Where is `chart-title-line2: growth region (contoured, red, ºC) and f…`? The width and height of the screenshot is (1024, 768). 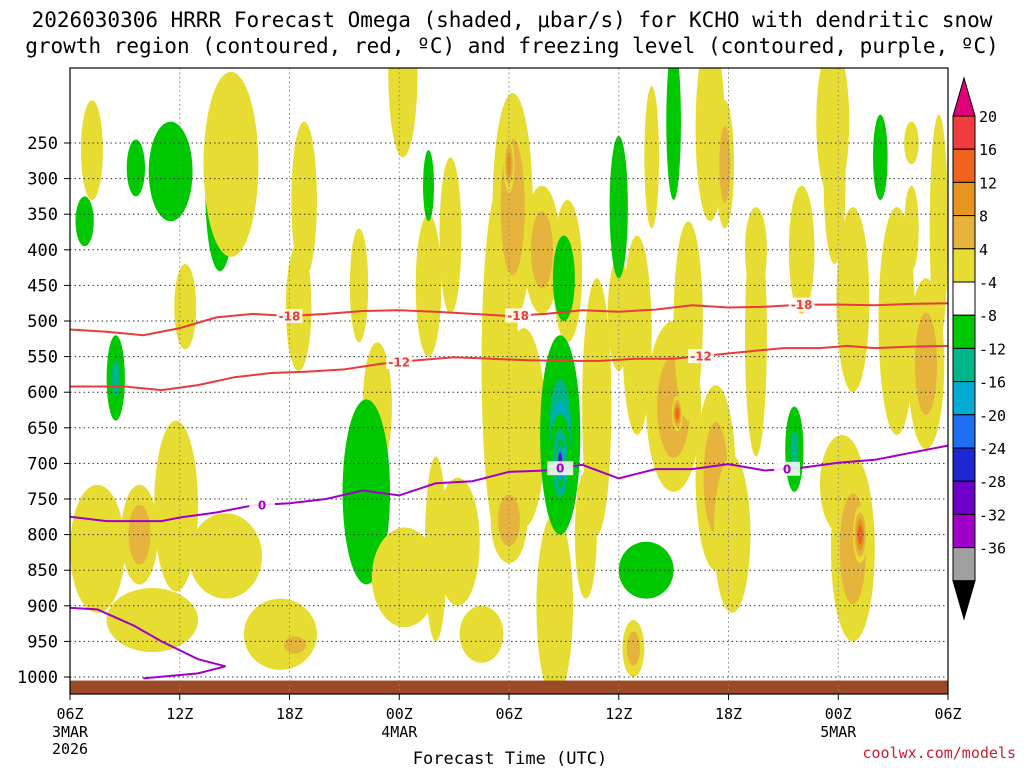 chart-title-line2: growth region (contoured, red, ºC) and f… is located at coordinates (512, 46).